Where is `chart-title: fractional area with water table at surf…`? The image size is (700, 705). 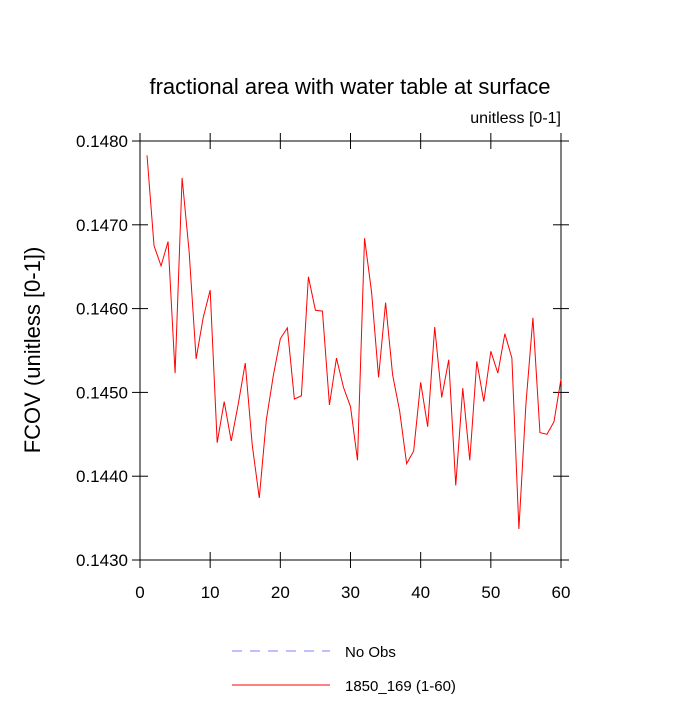 chart-title: fractional area with water table at surf… is located at coordinates (349, 86).